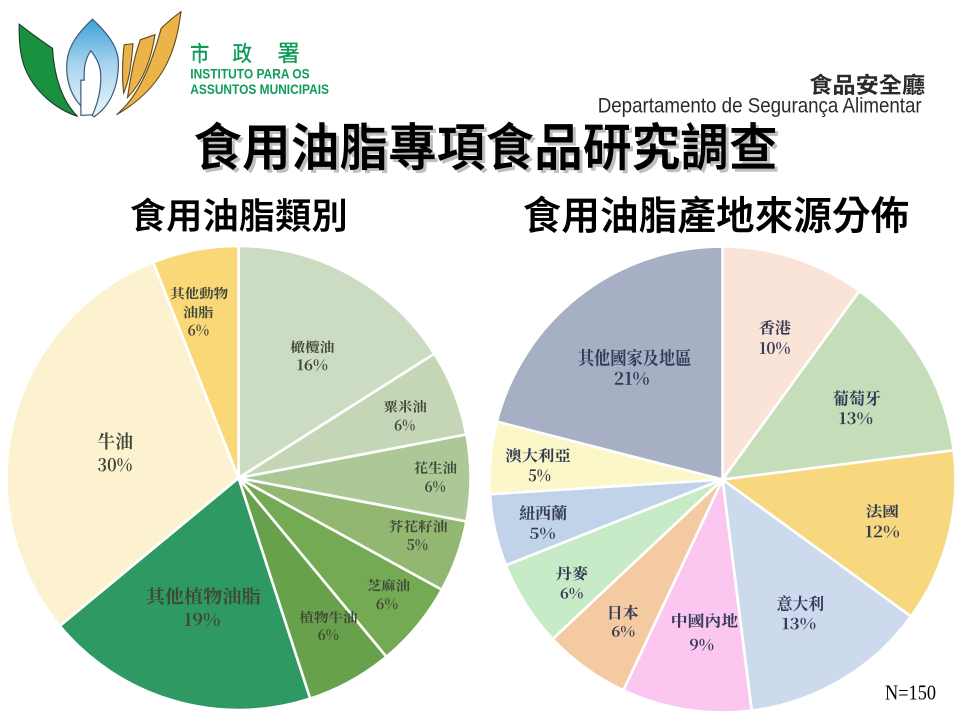  Describe the element at coordinates (910, 693) in the screenshot. I see `svg-text: N=150` at that location.